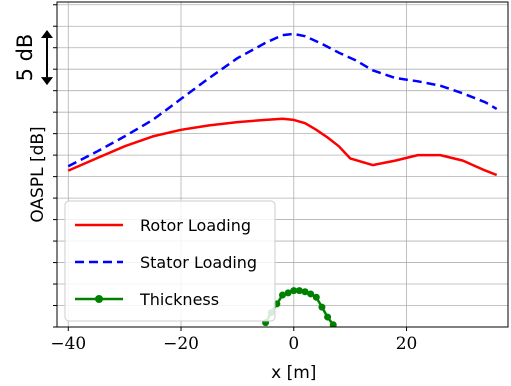 This screenshot has width=511, height=386. What do you see at coordinates (47, 34) in the screenshot?
I see `scale-arrow-up-icon` at bounding box center [47, 34].